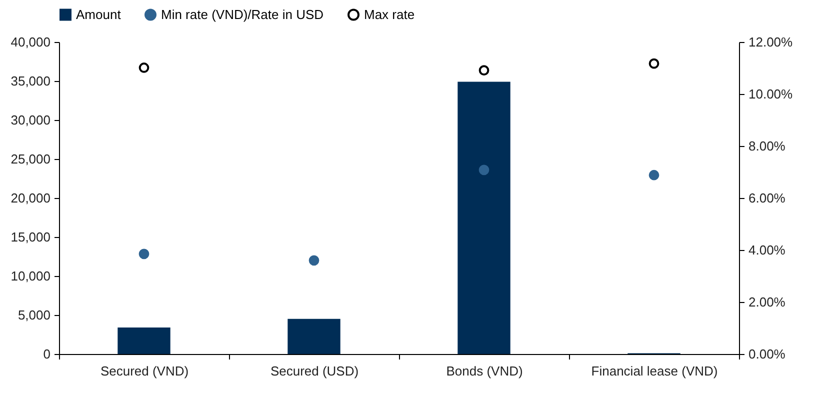 This screenshot has width=823, height=410. I want to click on legend-label: Amount, so click(99, 14).